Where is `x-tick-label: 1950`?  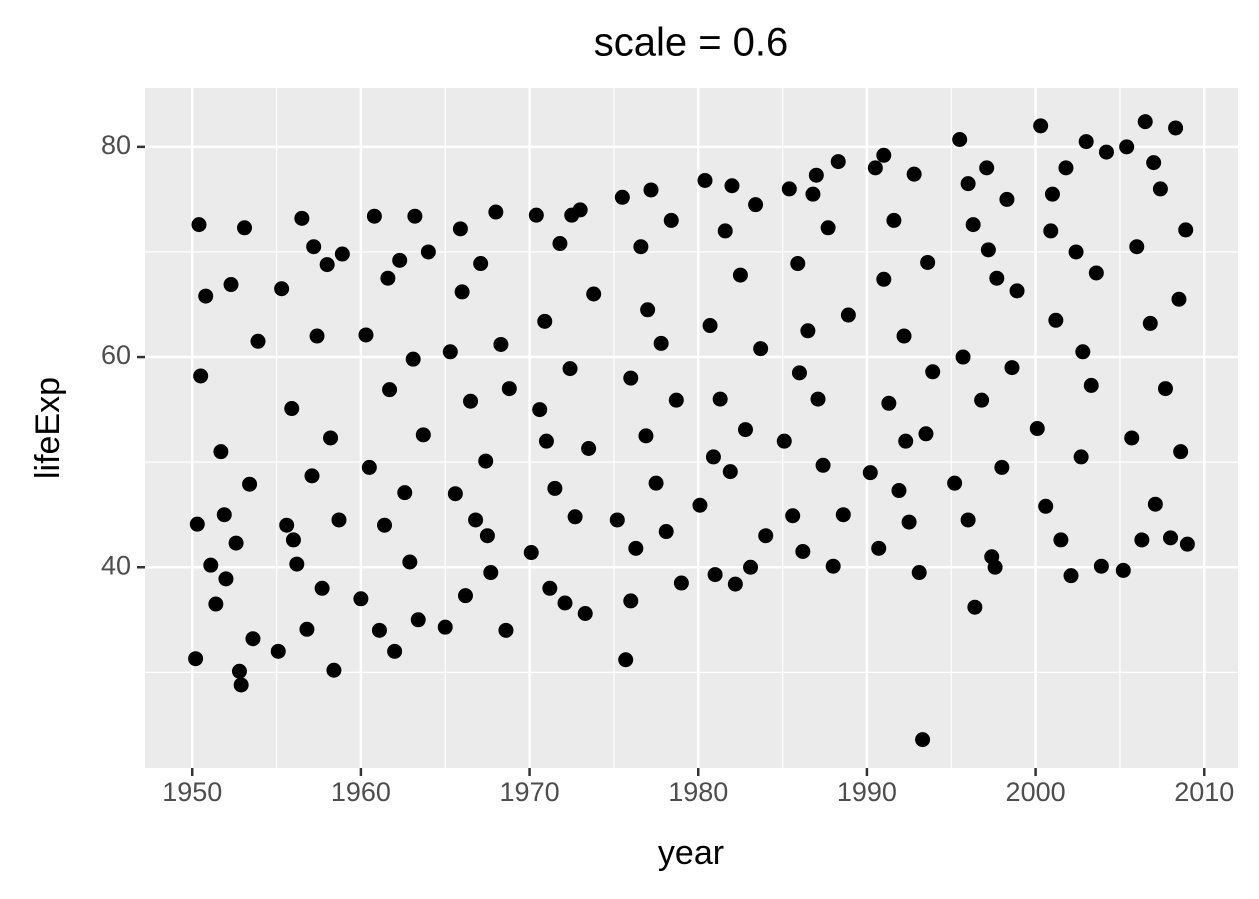
x-tick-label: 1950 is located at coordinates (192, 792).